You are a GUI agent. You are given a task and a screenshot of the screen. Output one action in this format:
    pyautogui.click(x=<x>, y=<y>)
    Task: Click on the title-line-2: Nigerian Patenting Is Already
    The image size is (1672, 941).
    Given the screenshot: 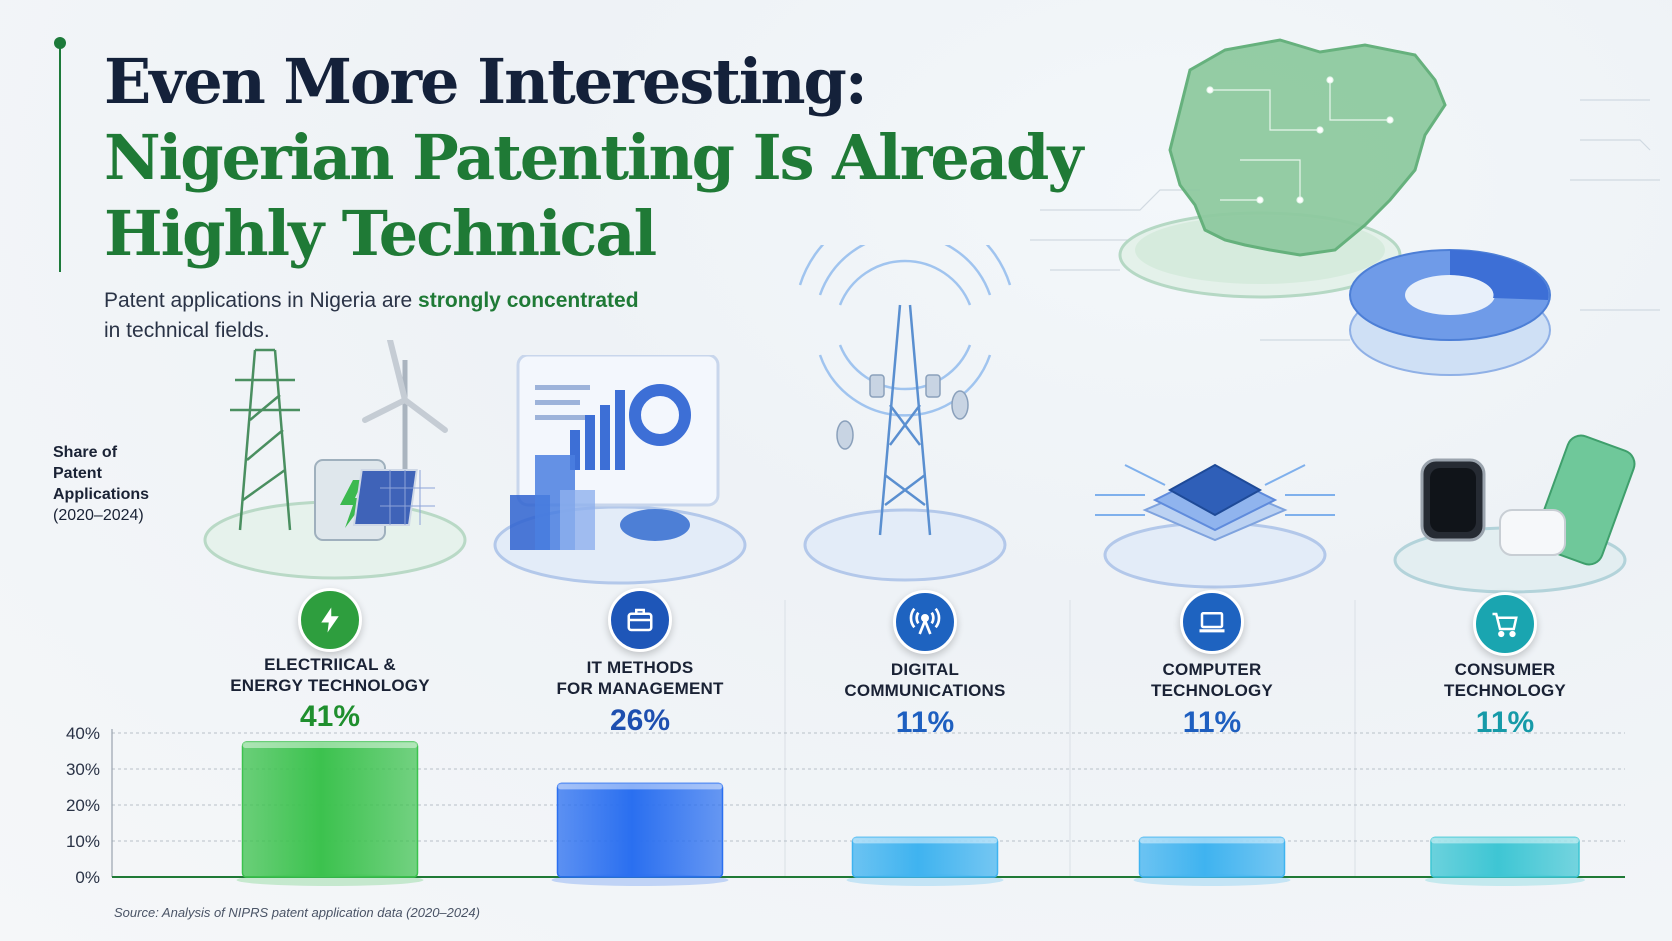 What is the action you would take?
    pyautogui.click(x=593, y=157)
    